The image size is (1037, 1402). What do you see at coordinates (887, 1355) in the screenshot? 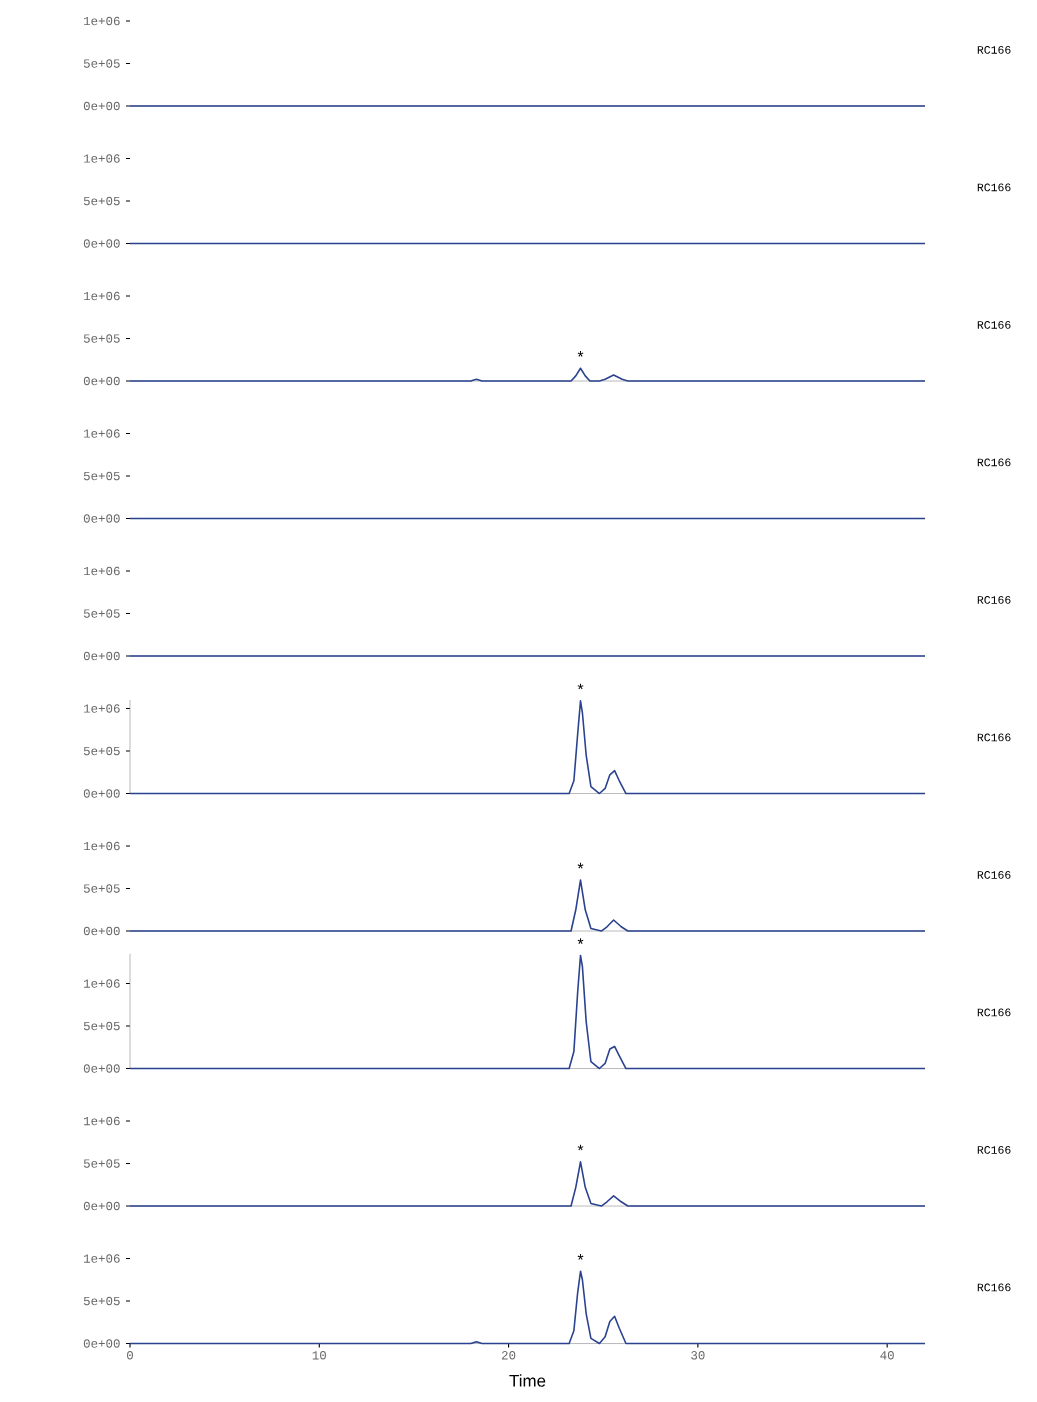
I see `x-tick-label: 40` at bounding box center [887, 1355].